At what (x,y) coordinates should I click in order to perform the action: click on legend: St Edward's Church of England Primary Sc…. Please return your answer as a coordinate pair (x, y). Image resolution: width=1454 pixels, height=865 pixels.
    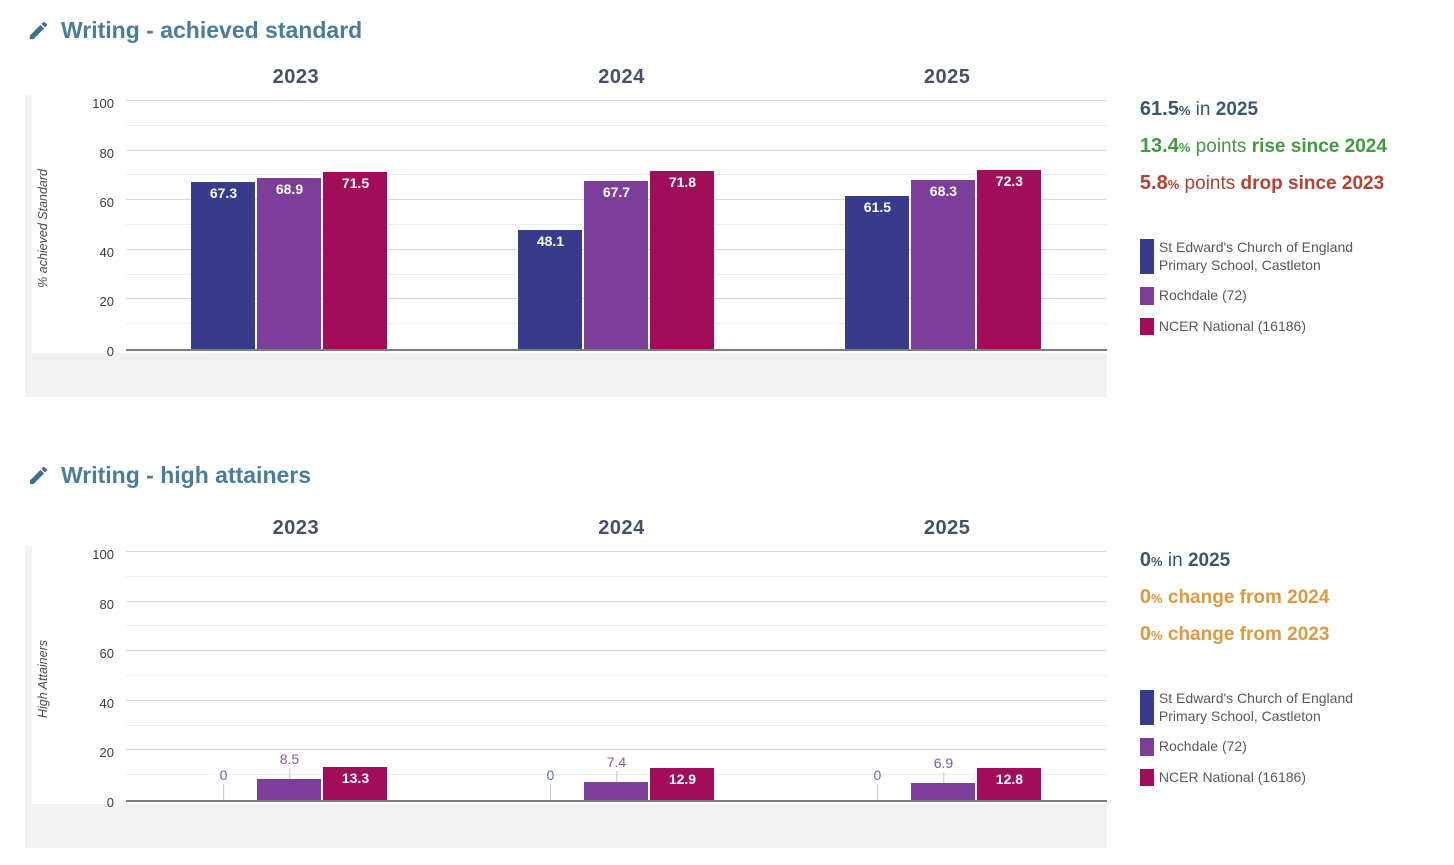
    Looking at the image, I should click on (1296, 738).